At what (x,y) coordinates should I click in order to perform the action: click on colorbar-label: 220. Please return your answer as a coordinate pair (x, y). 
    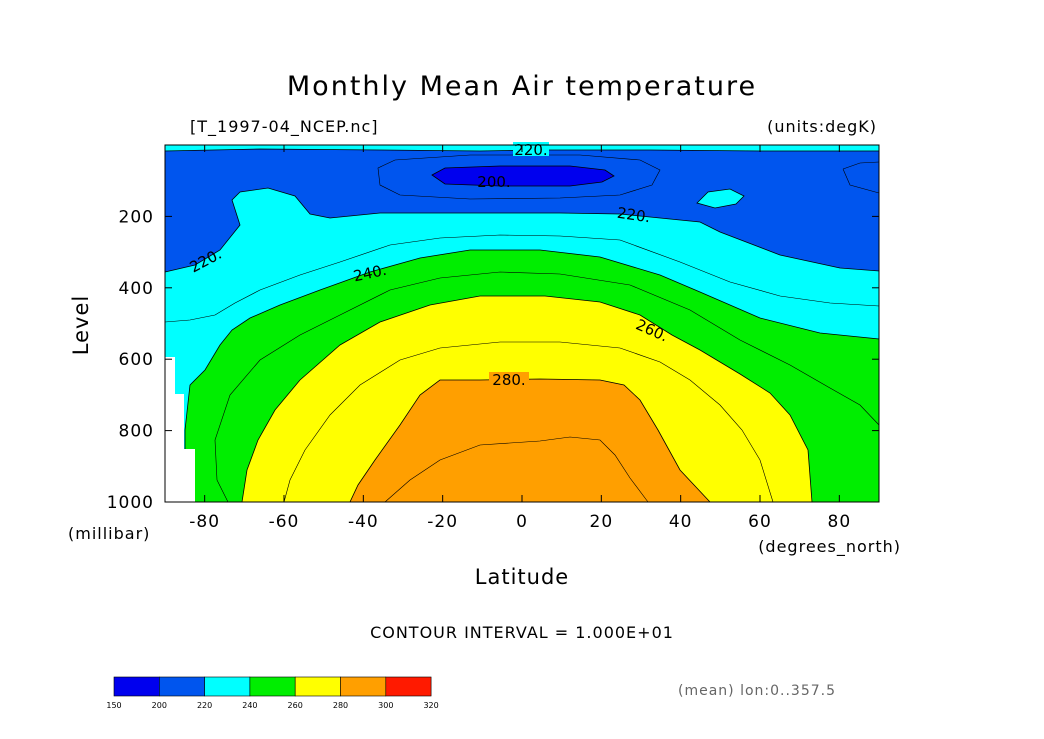
    Looking at the image, I should click on (204, 705).